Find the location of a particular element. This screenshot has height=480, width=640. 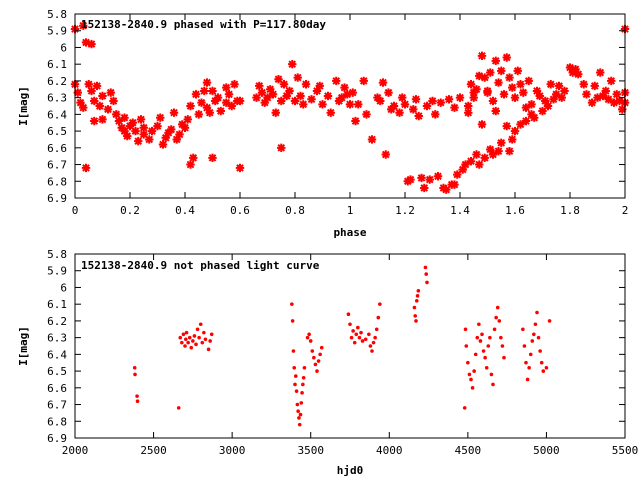

x-tick-label: 1.6 is located at coordinates (515, 210).